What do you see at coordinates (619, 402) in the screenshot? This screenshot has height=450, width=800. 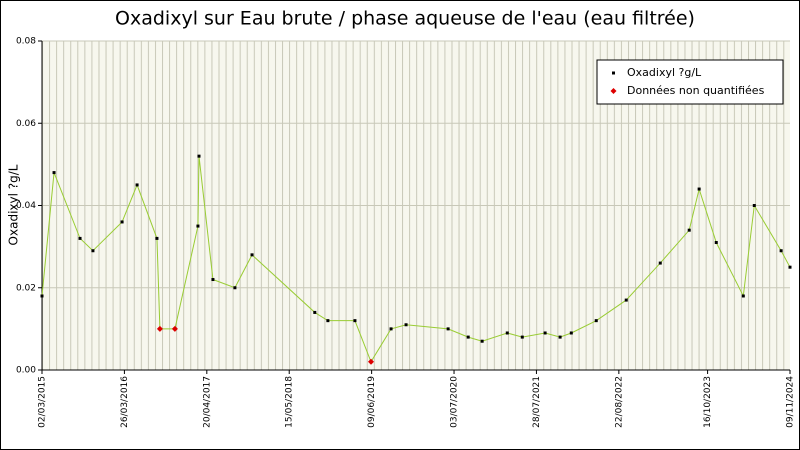 I see `x-tick-label: 22/08/2022` at bounding box center [619, 402].